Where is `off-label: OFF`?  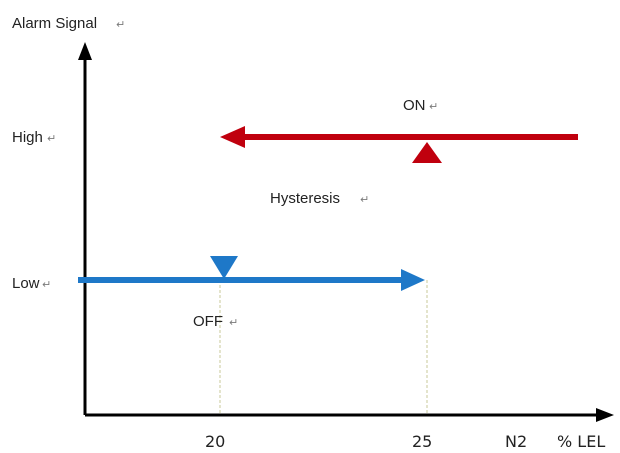 off-label: OFF is located at coordinates (208, 321).